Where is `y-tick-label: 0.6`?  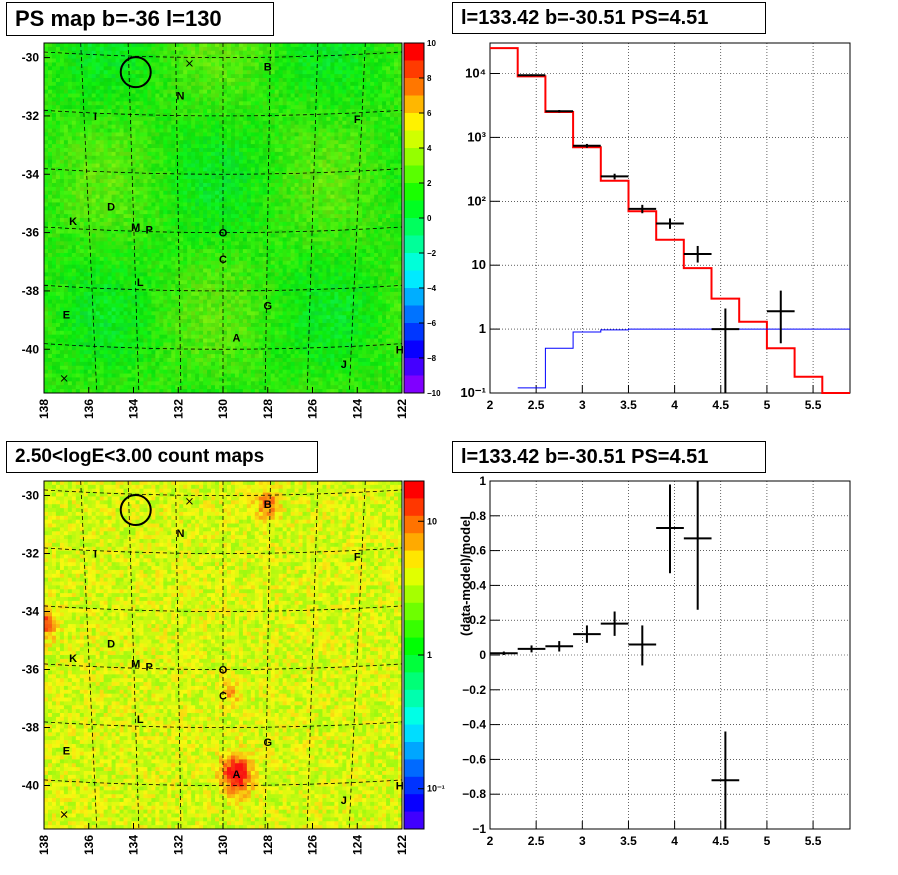
y-tick-label: 0.6 is located at coordinates (477, 551).